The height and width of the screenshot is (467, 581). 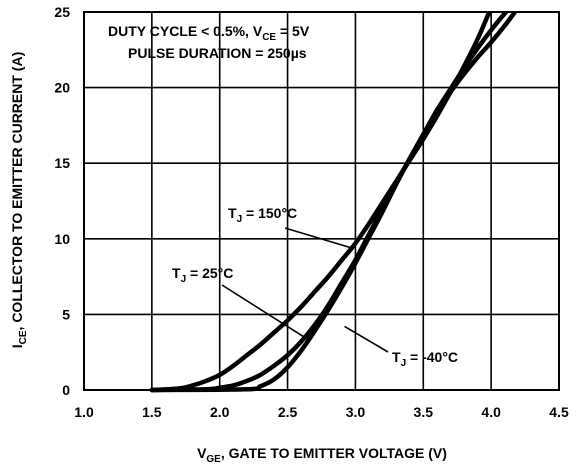 What do you see at coordinates (491, 412) in the screenshot?
I see `x-tick-label-6: 4.0` at bounding box center [491, 412].